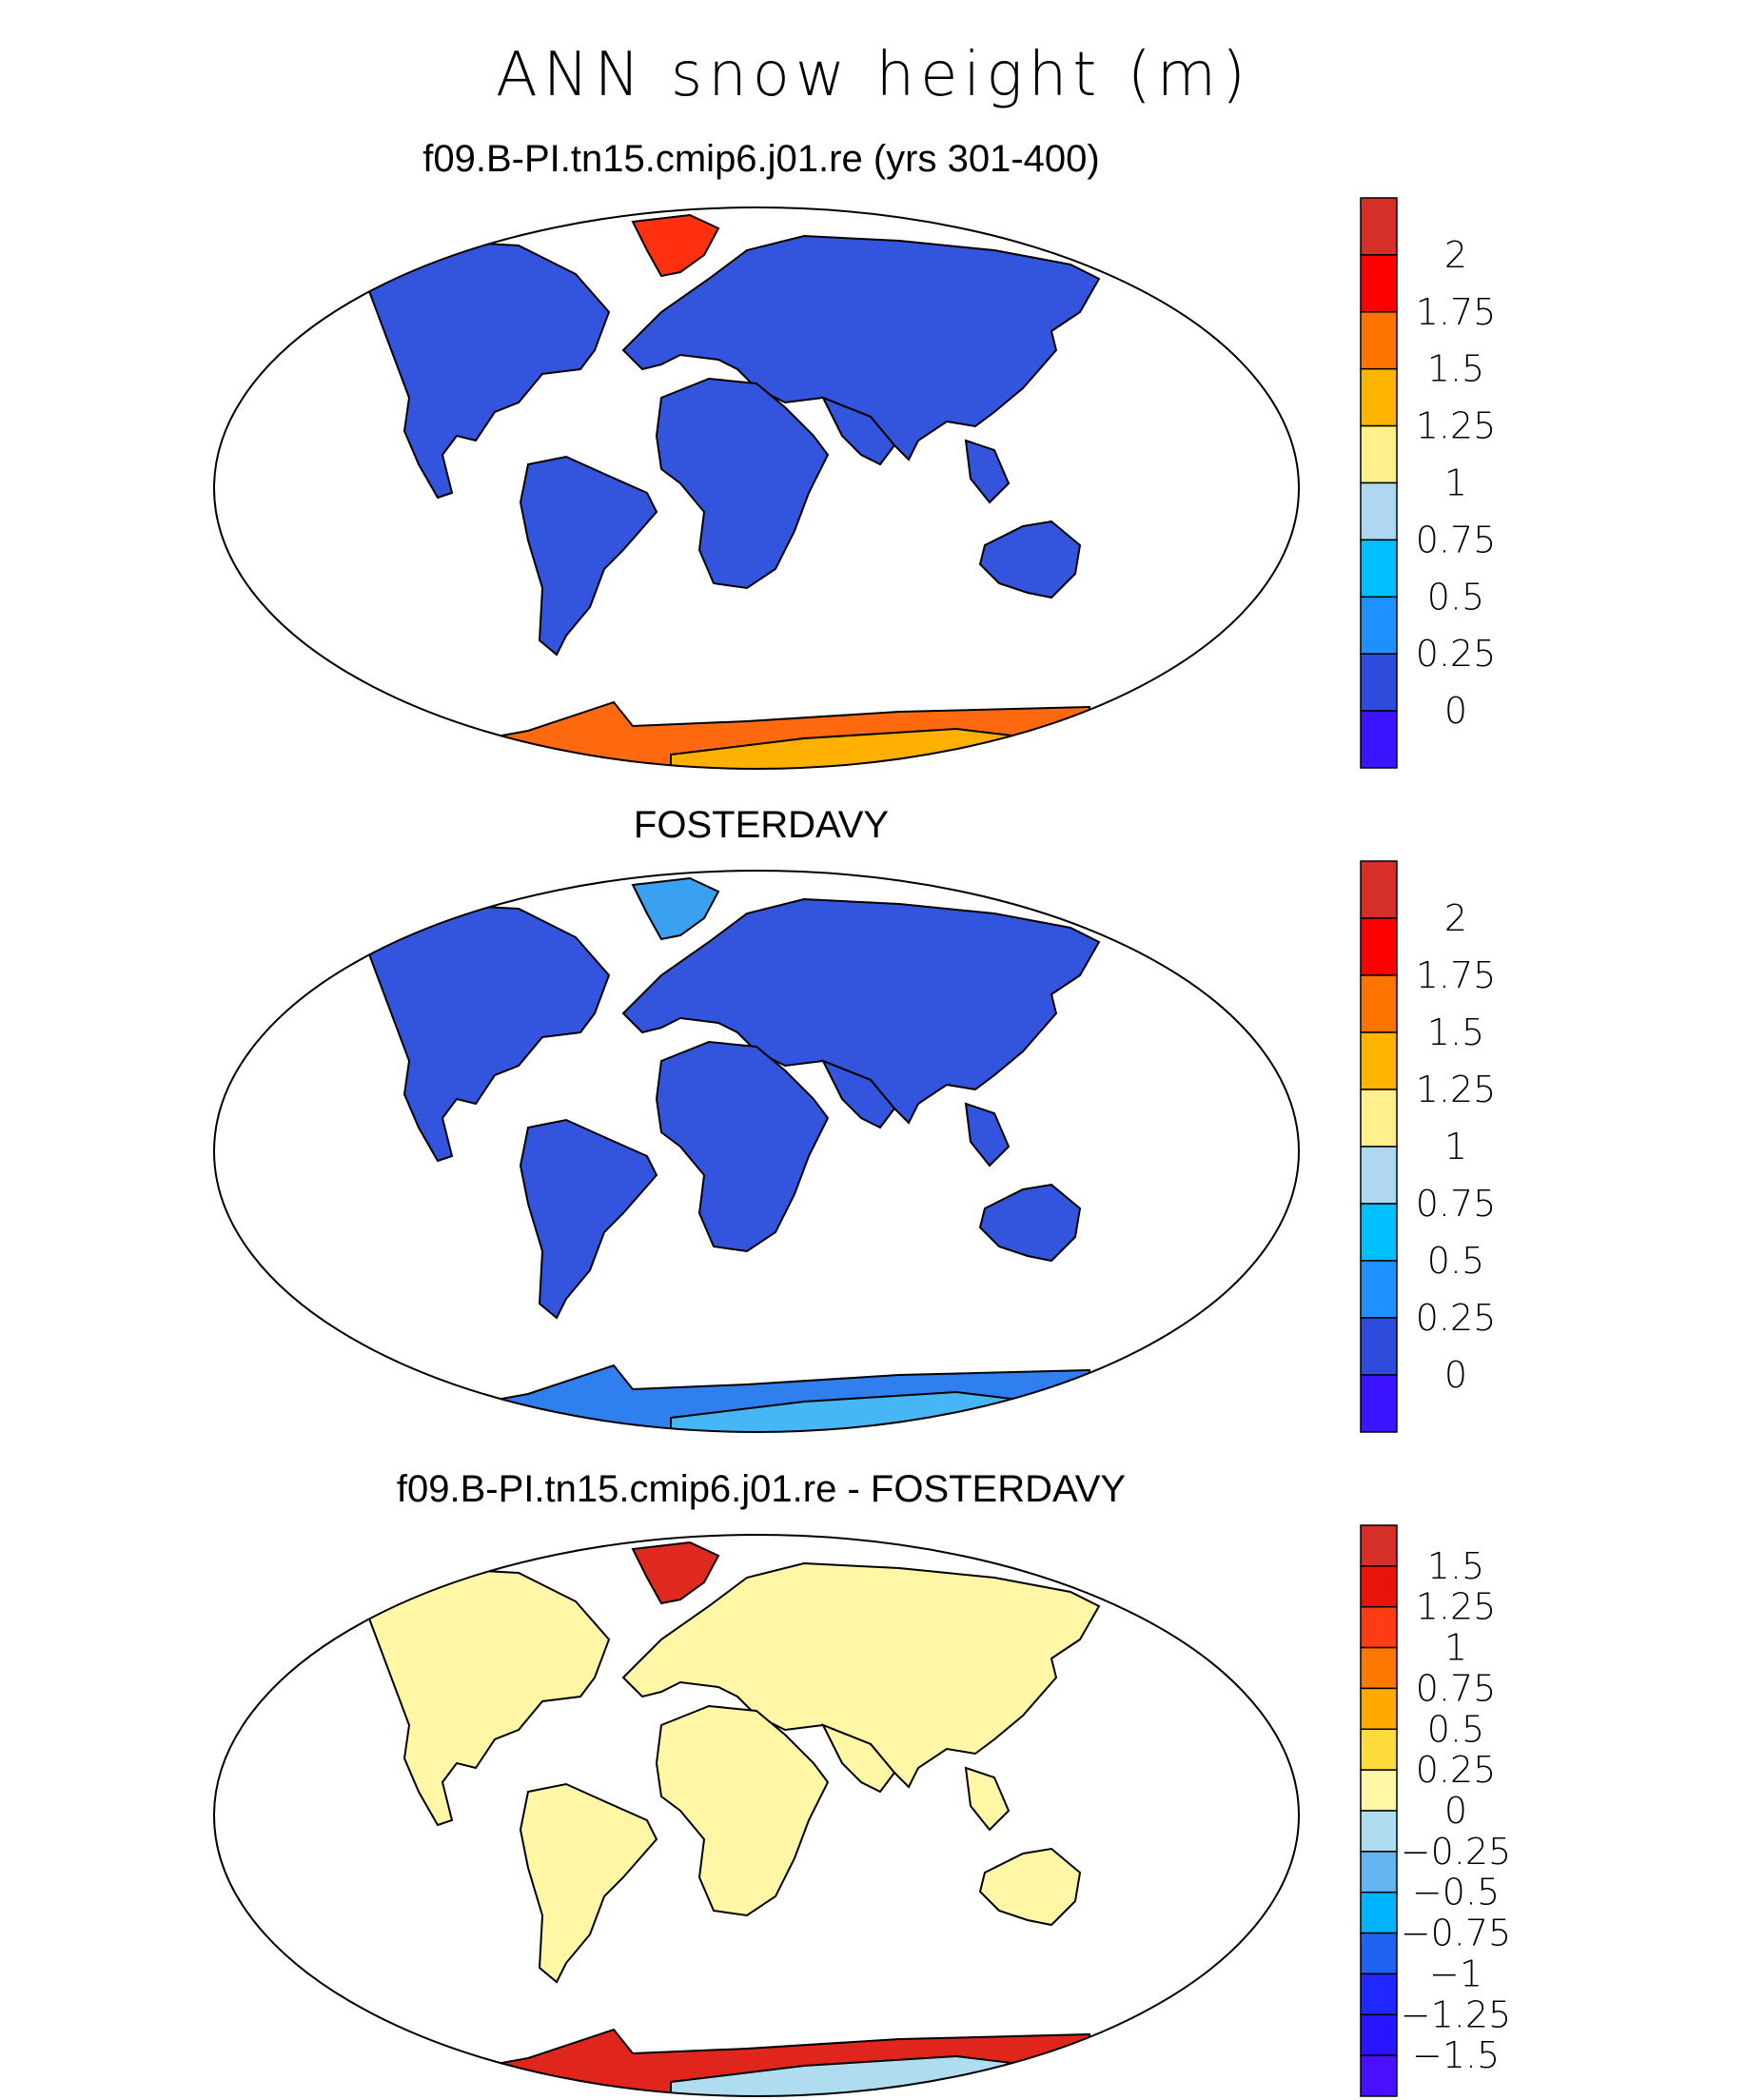 Image resolution: width=1747 pixels, height=2100 pixels. Describe the element at coordinates (1456, 1893) in the screenshot. I see `colorbar-label: −0.5` at that location.